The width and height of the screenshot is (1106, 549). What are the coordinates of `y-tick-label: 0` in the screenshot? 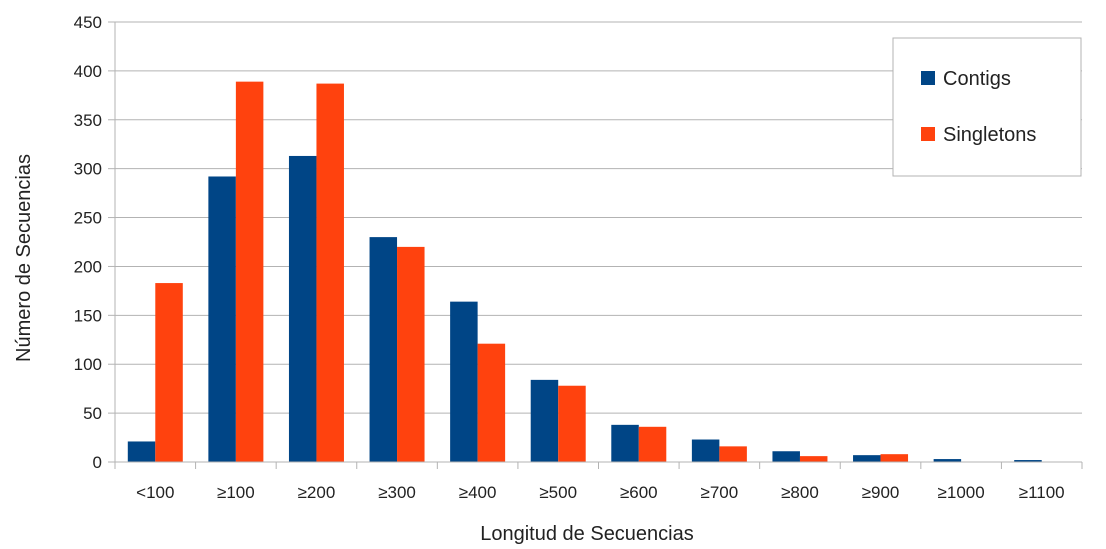 It's located at (97, 462).